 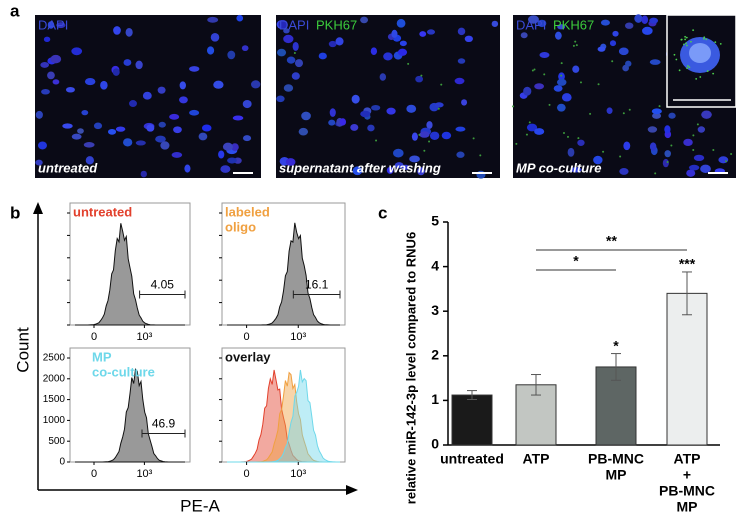 What do you see at coordinates (15, 212) in the screenshot?
I see `panel-label: b` at bounding box center [15, 212].